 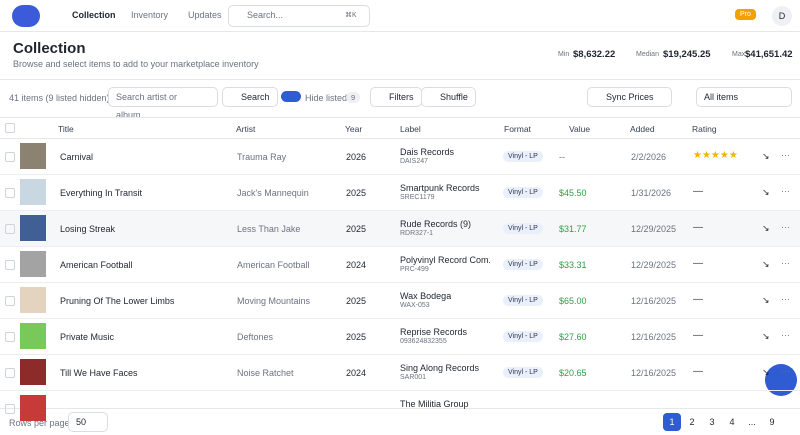 I want to click on page-button: 4, so click(x=732, y=422).